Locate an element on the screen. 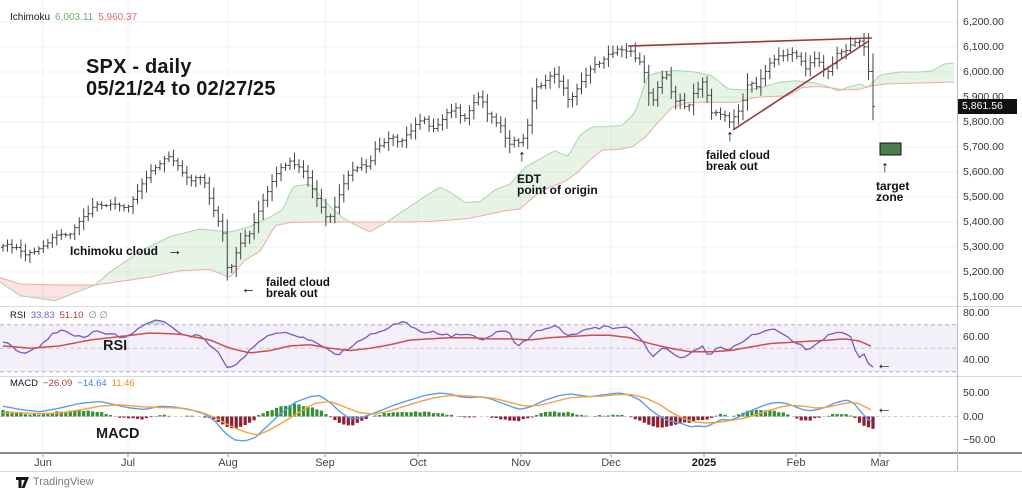  rsi-axis-label: 40.00 is located at coordinates (976, 360).